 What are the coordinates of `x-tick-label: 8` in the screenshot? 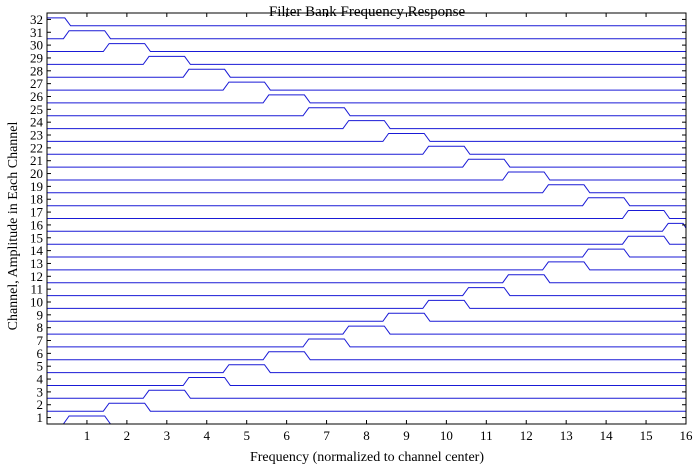 It's located at (366, 435).